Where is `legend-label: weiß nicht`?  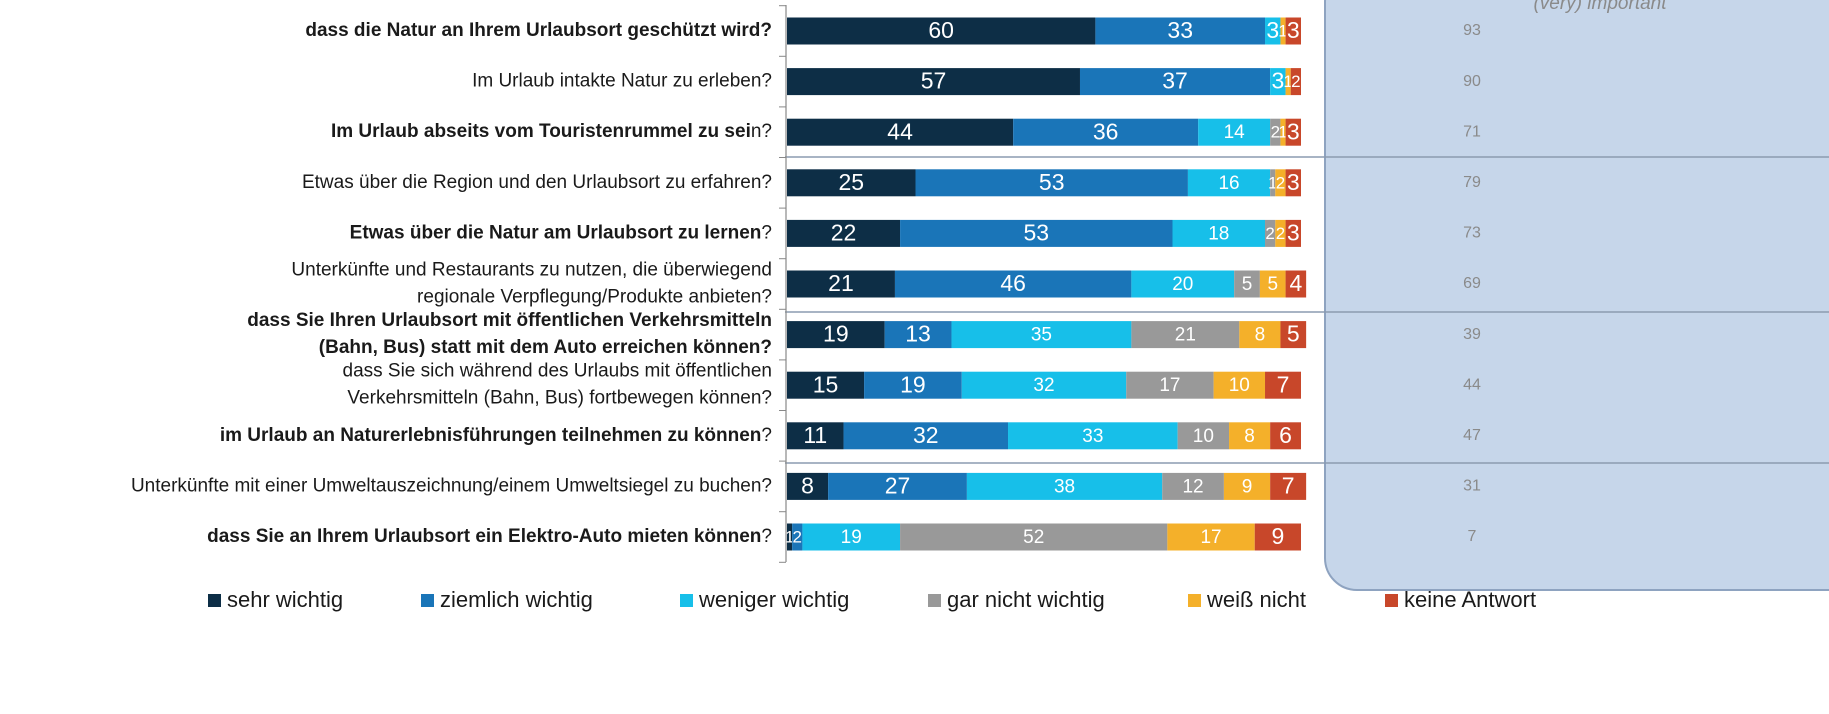 legend-label: weiß nicht is located at coordinates (1256, 599).